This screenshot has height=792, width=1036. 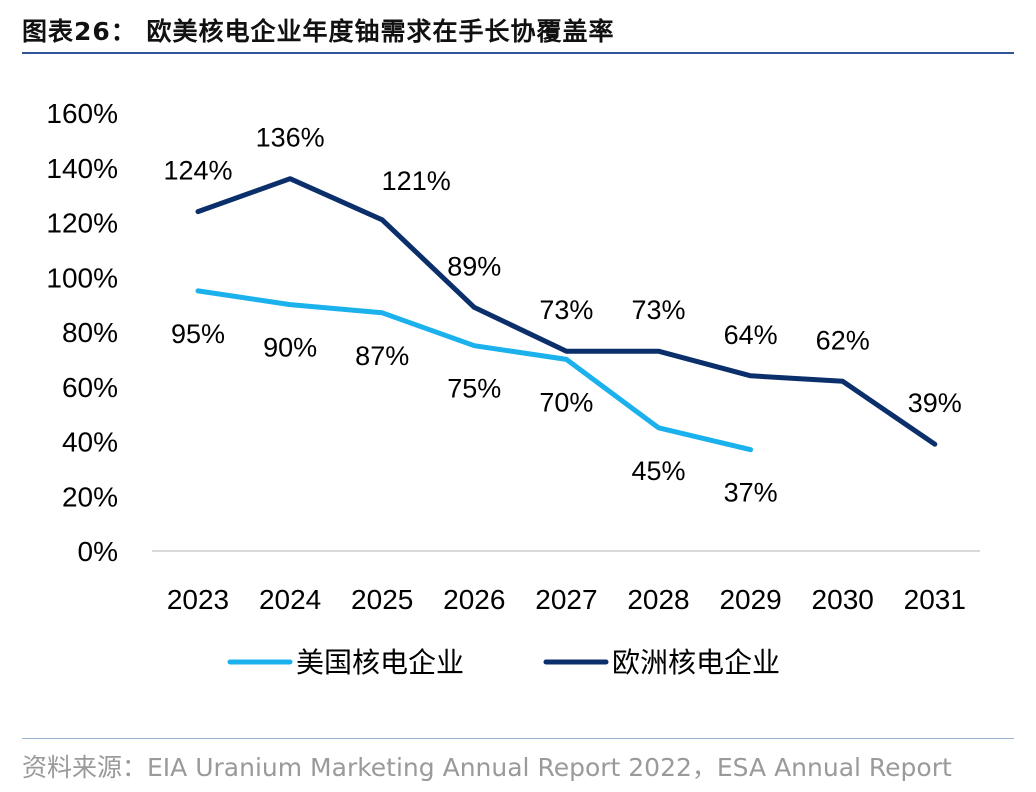 I want to click on y-tick-label: 100%, so click(x=82, y=277).